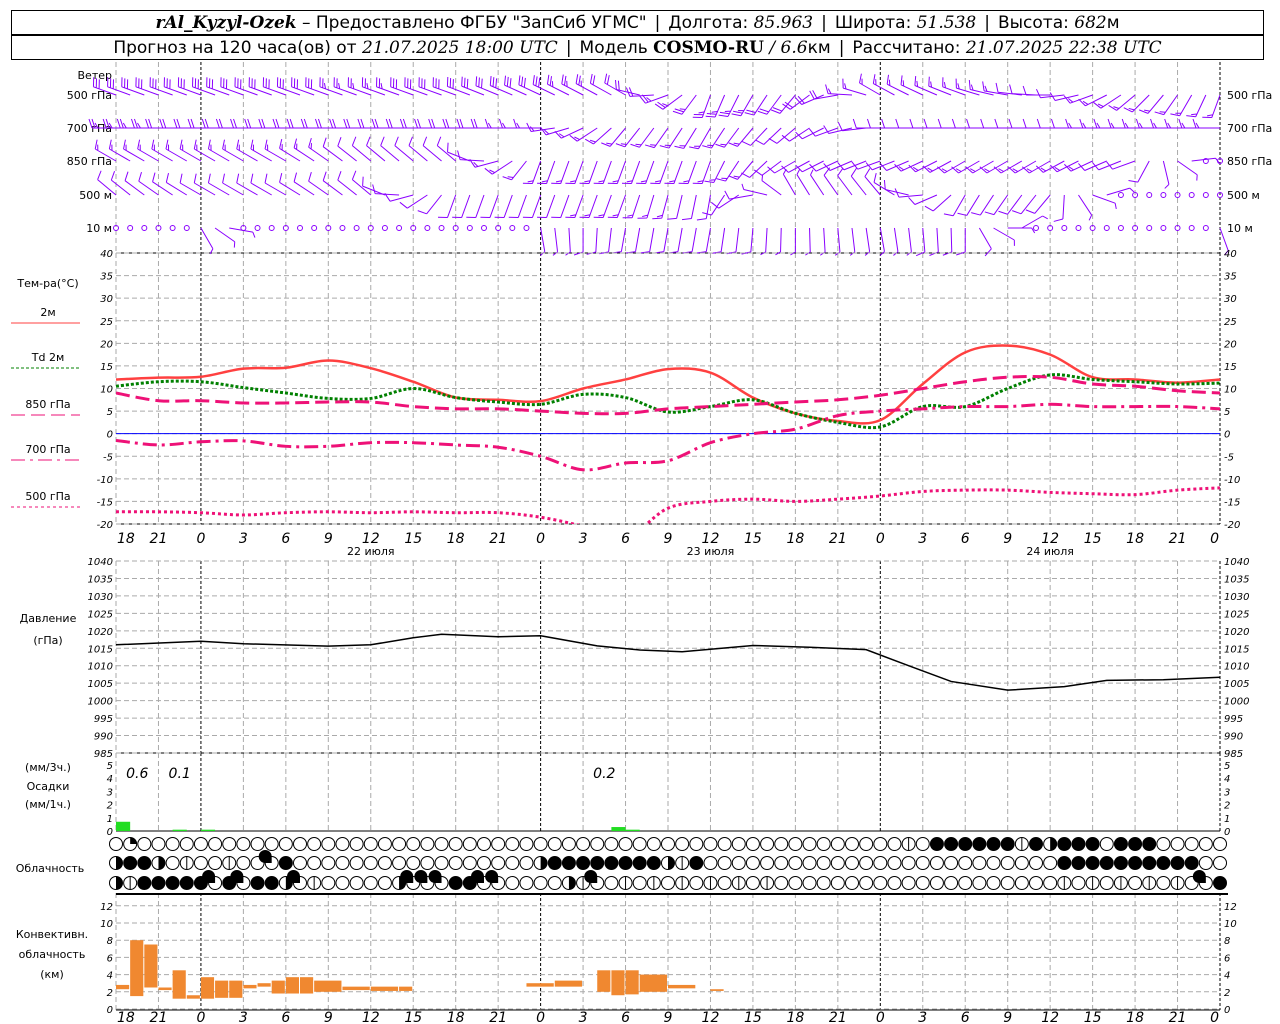 The image size is (1280, 1024). I want to click on conv-tick-left: 2, so click(110, 993).